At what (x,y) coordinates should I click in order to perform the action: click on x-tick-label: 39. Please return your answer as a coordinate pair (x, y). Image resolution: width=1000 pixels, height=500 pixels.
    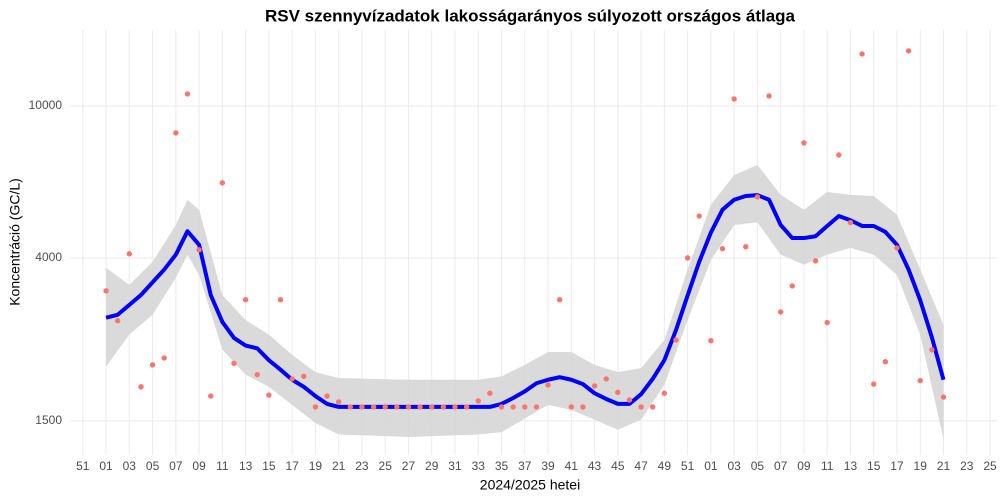
    Looking at the image, I should click on (548, 466).